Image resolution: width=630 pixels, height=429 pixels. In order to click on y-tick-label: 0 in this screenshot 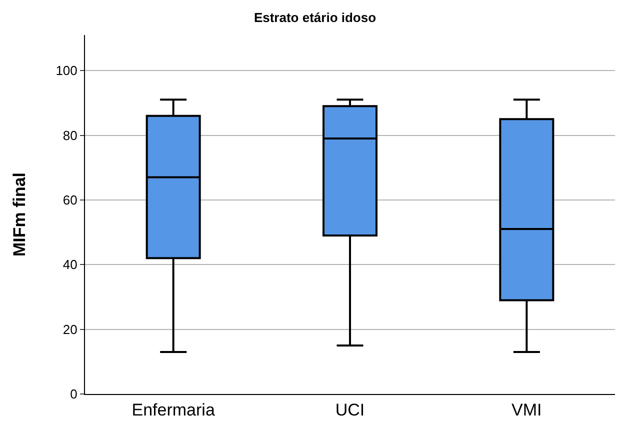, I will do `click(74, 394)`.